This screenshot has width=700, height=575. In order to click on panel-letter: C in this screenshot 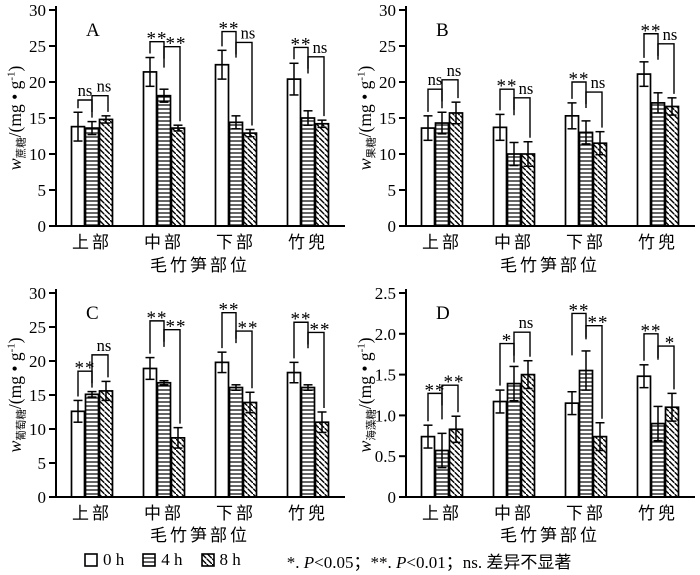, I will do `click(92, 313)`.